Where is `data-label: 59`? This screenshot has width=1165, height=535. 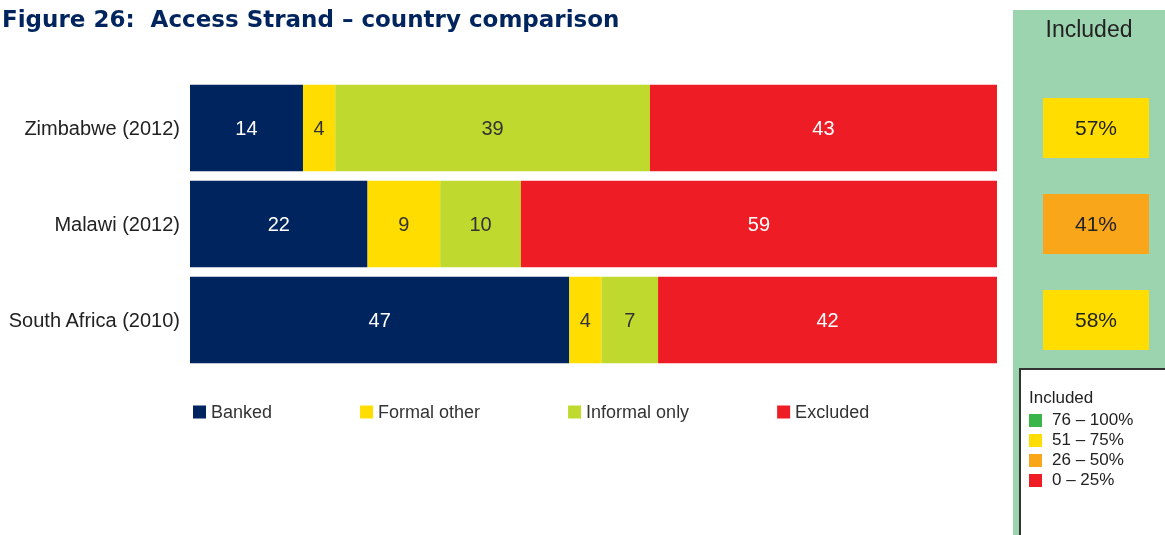
data-label: 59 is located at coordinates (759, 224).